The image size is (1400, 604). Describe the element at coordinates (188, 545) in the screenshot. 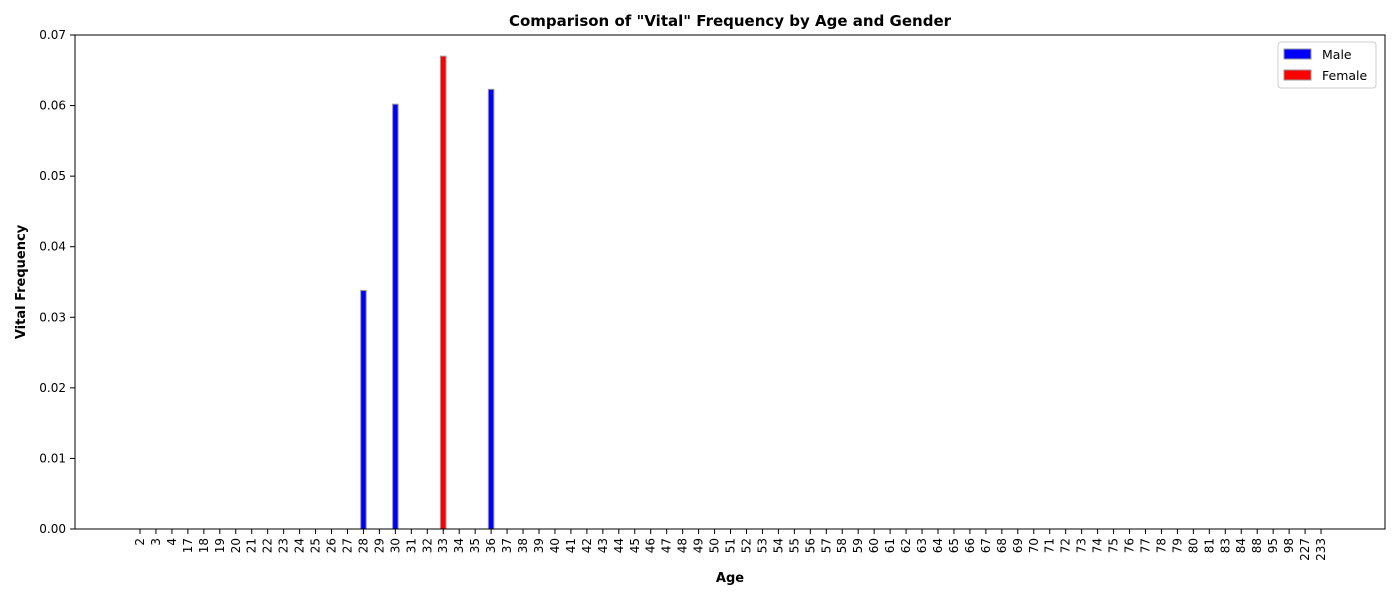

I see `x-tick-label: 17` at that location.